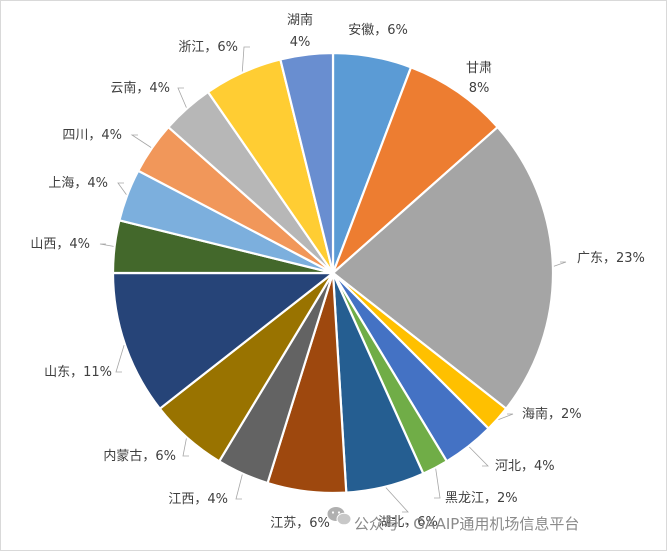 Image resolution: width=667 pixels, height=551 pixels. Describe the element at coordinates (139, 456) in the screenshot. I see `slice-label-10: 内蒙古，6%` at that location.